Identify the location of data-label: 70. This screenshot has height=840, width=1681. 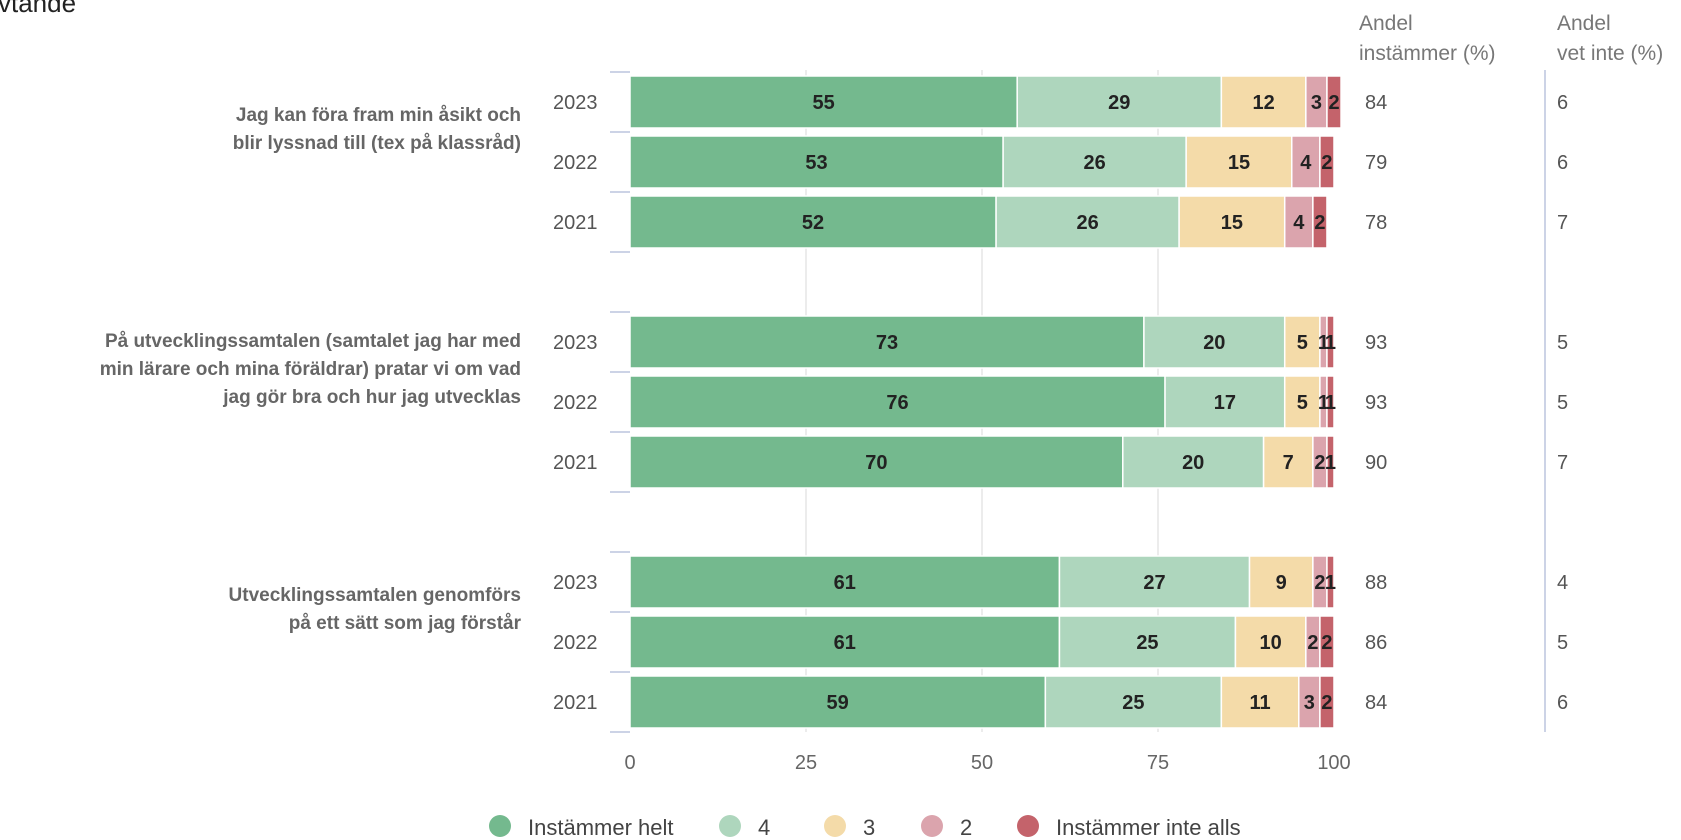
(876, 463).